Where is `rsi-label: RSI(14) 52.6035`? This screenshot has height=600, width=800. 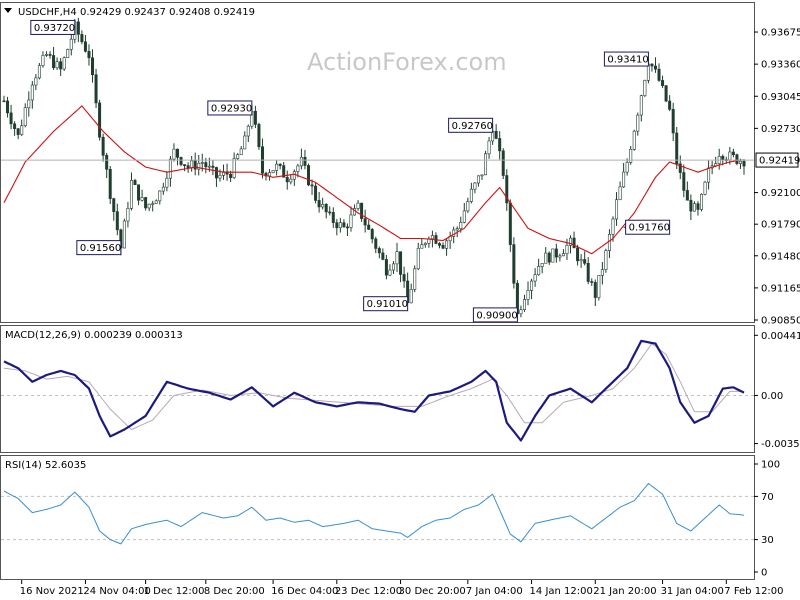
rsi-label: RSI(14) 52.6035 is located at coordinates (45, 465).